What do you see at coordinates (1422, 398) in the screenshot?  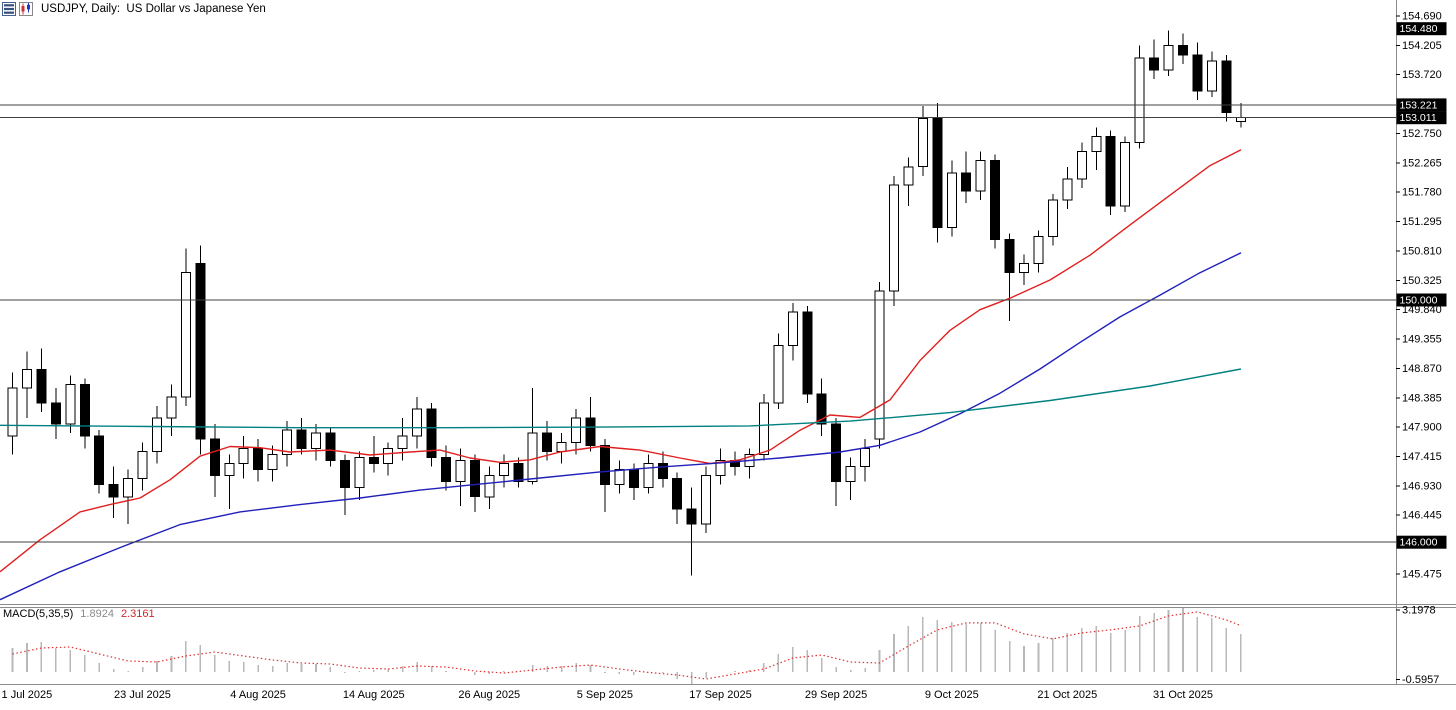 I see `price-tick-label: 148.385` at bounding box center [1422, 398].